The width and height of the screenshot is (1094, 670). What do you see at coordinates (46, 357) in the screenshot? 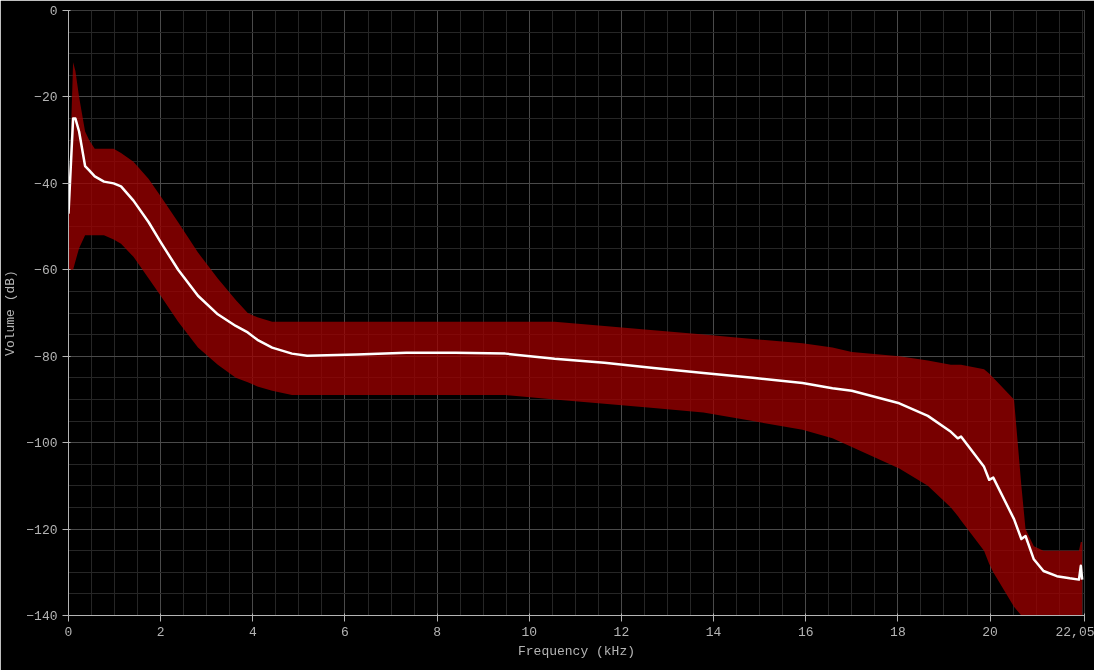
I see `y-tick-label: −80` at bounding box center [46, 357].